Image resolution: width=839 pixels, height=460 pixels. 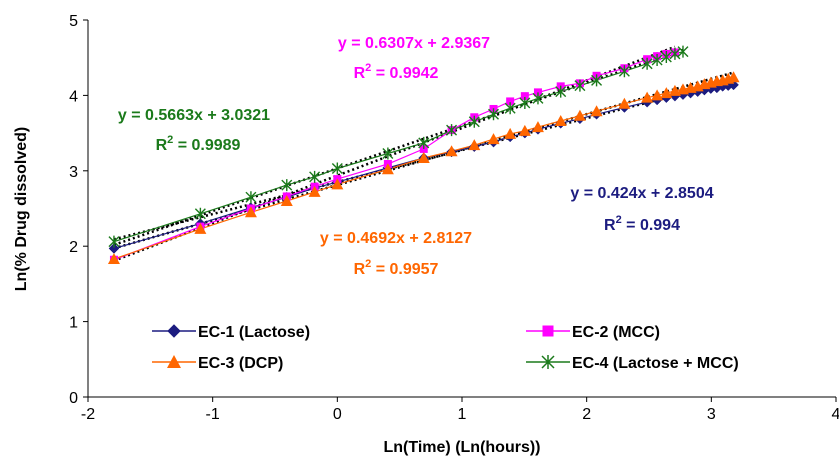 I want to click on y-tick-label: 0, so click(x=73, y=398).